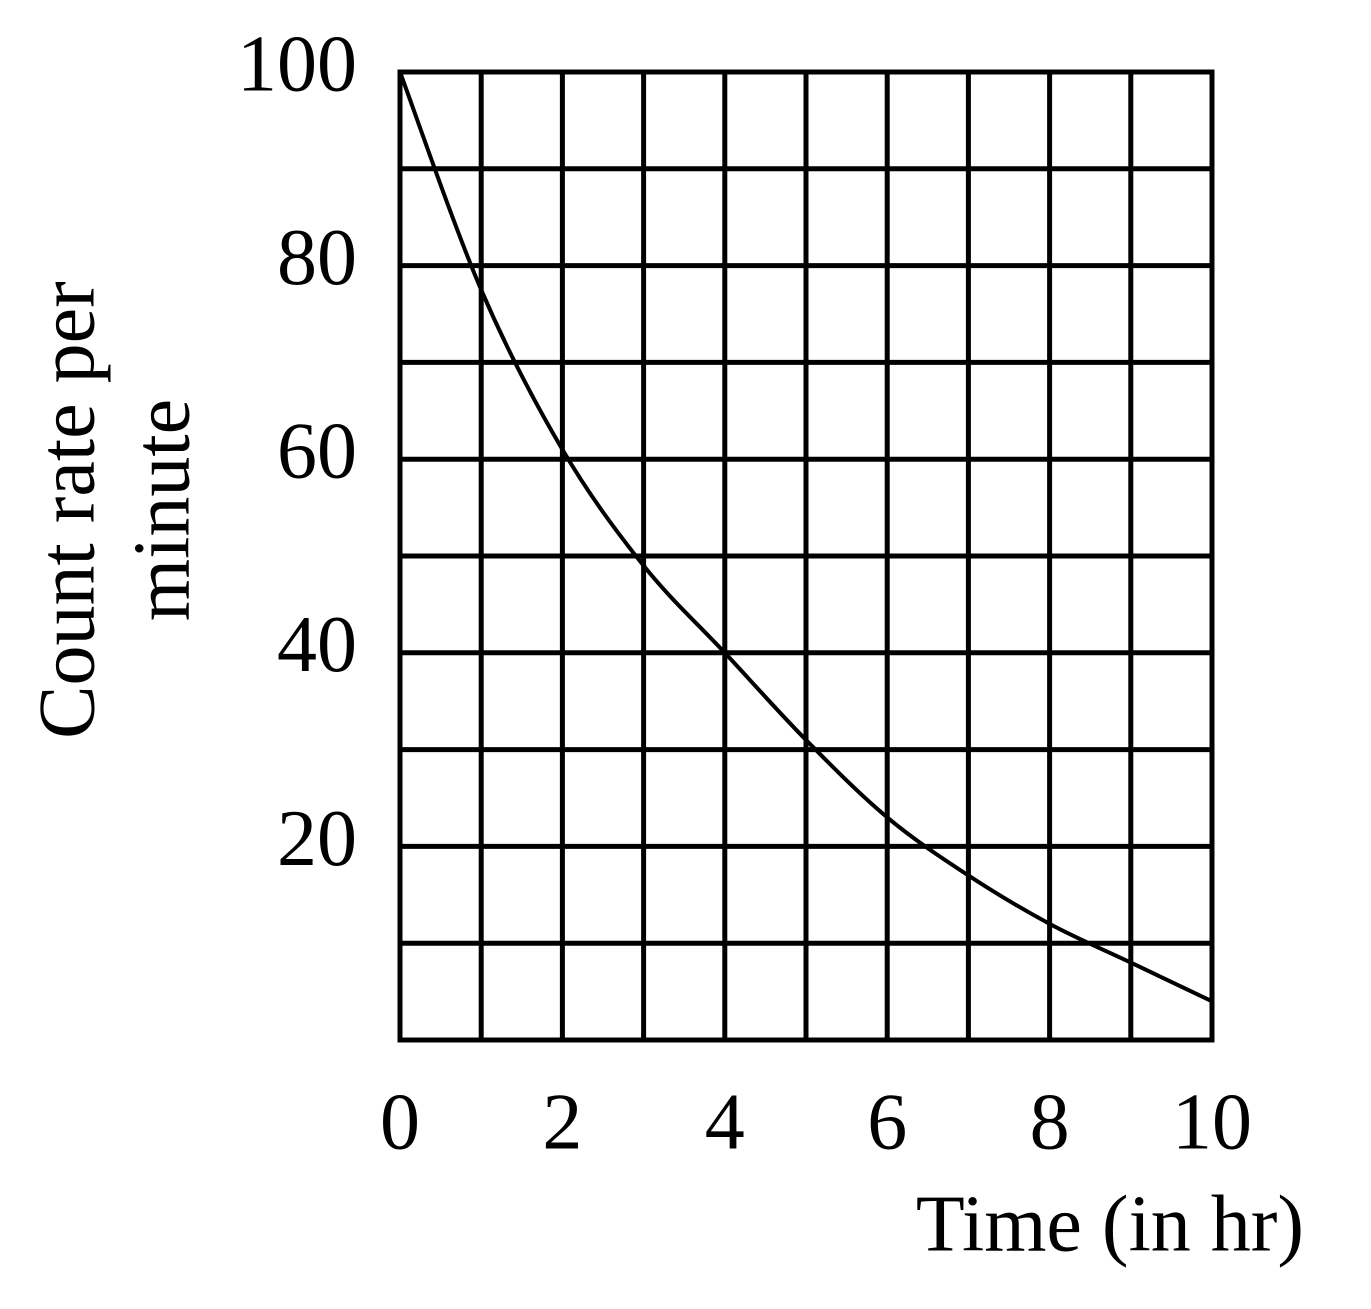 The width and height of the screenshot is (1371, 1309). What do you see at coordinates (562, 1122) in the screenshot?
I see `x-tick-label: 2` at bounding box center [562, 1122].